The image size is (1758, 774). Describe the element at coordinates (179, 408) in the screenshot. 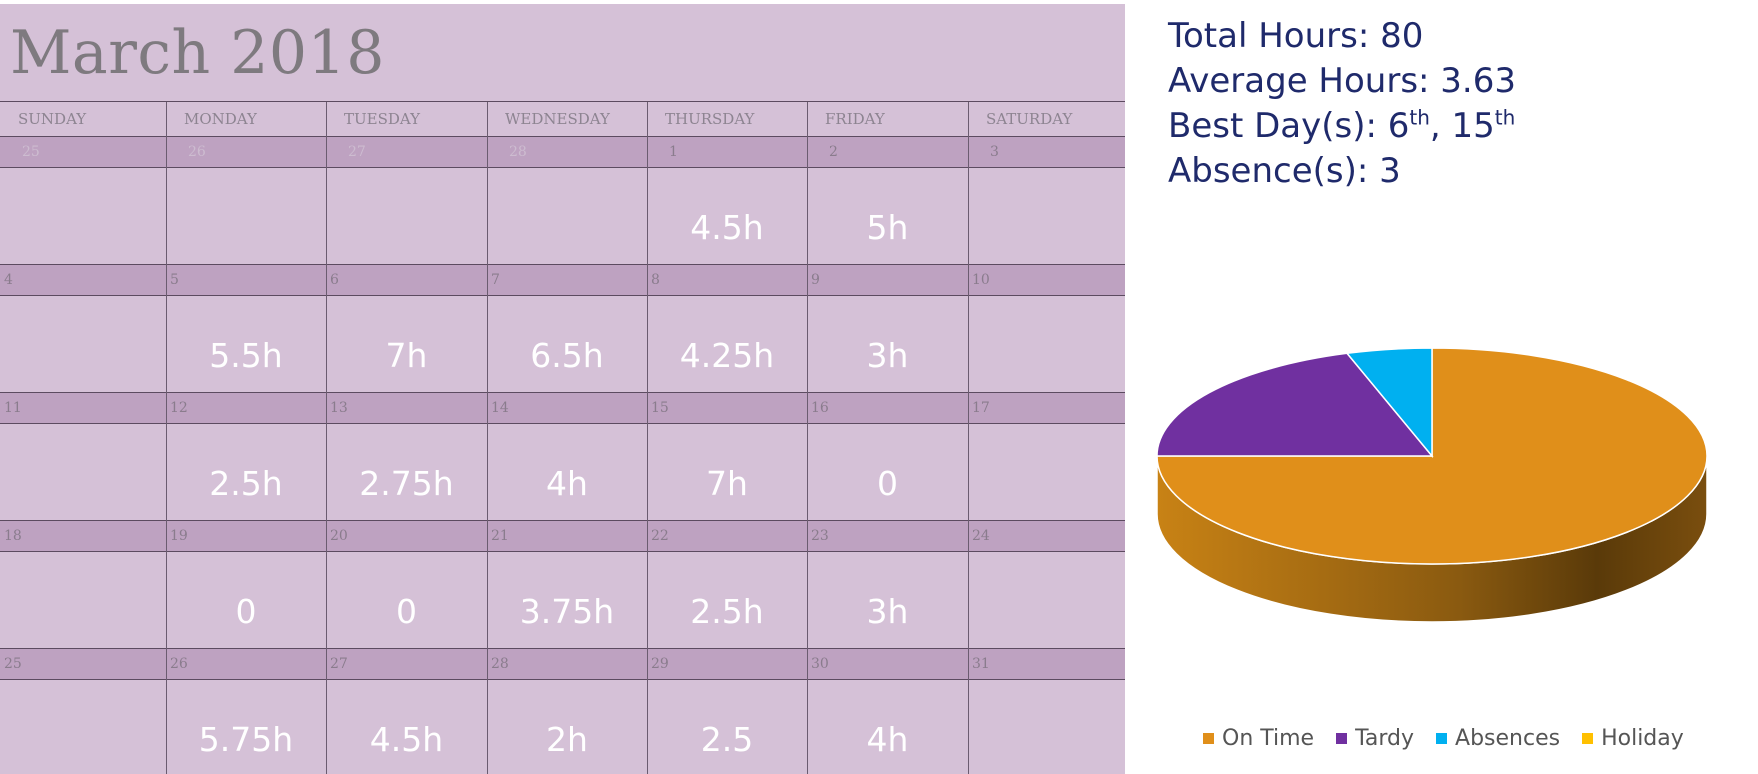

I see `date-number: 12` at that location.